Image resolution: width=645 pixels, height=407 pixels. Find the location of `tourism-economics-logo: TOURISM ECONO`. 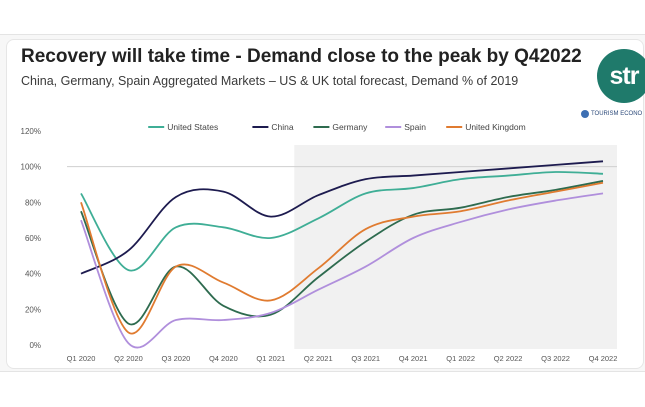

tourism-economics-logo: TOURISM ECONO is located at coordinates (611, 114).